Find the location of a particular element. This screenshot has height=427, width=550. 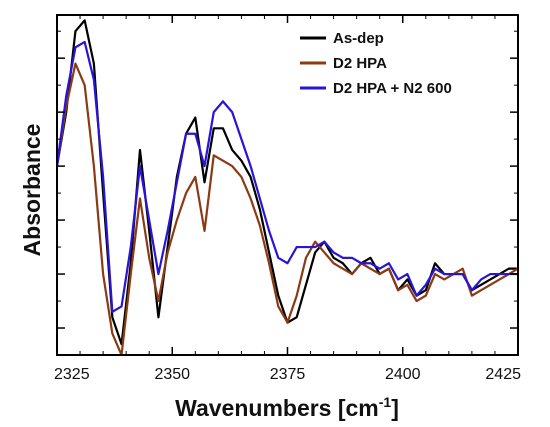

x-tick-label: 2350 is located at coordinates (172, 374).